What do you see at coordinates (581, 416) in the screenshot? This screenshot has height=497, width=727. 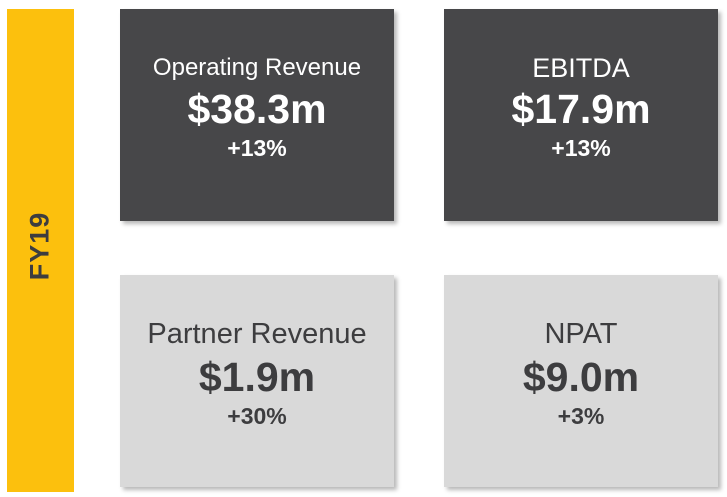 I see `card-change: +3%` at bounding box center [581, 416].